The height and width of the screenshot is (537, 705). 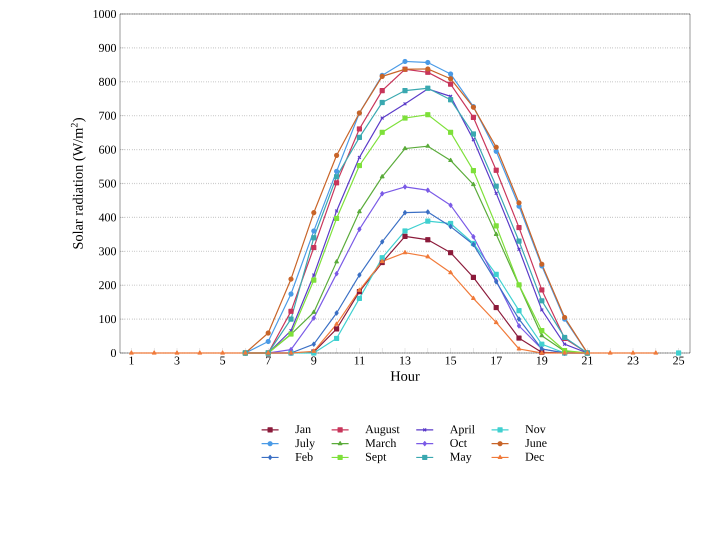 I want to click on x-tick-label: 19, so click(x=542, y=360).